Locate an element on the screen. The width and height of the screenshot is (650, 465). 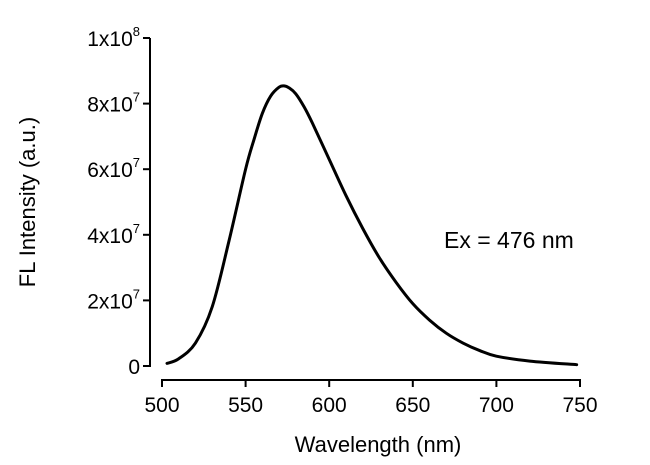
y-tick-label: 4x10⁷ is located at coordinates (113, 234).